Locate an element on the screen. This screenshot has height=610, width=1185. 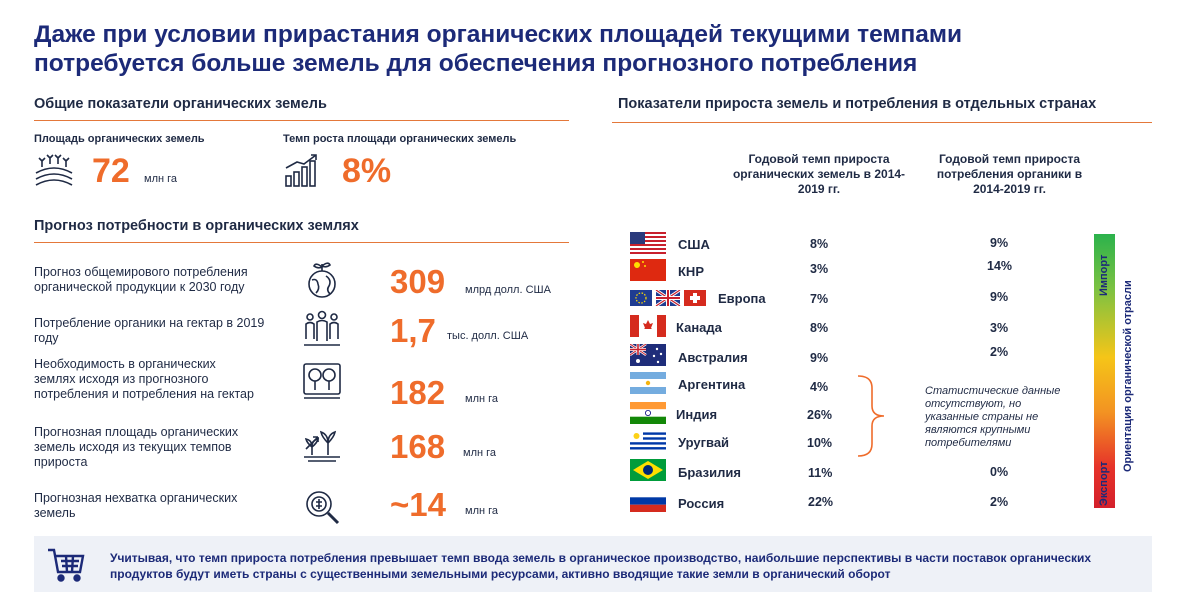
general-heading: Общие показатели органических земель is located at coordinates (180, 104).